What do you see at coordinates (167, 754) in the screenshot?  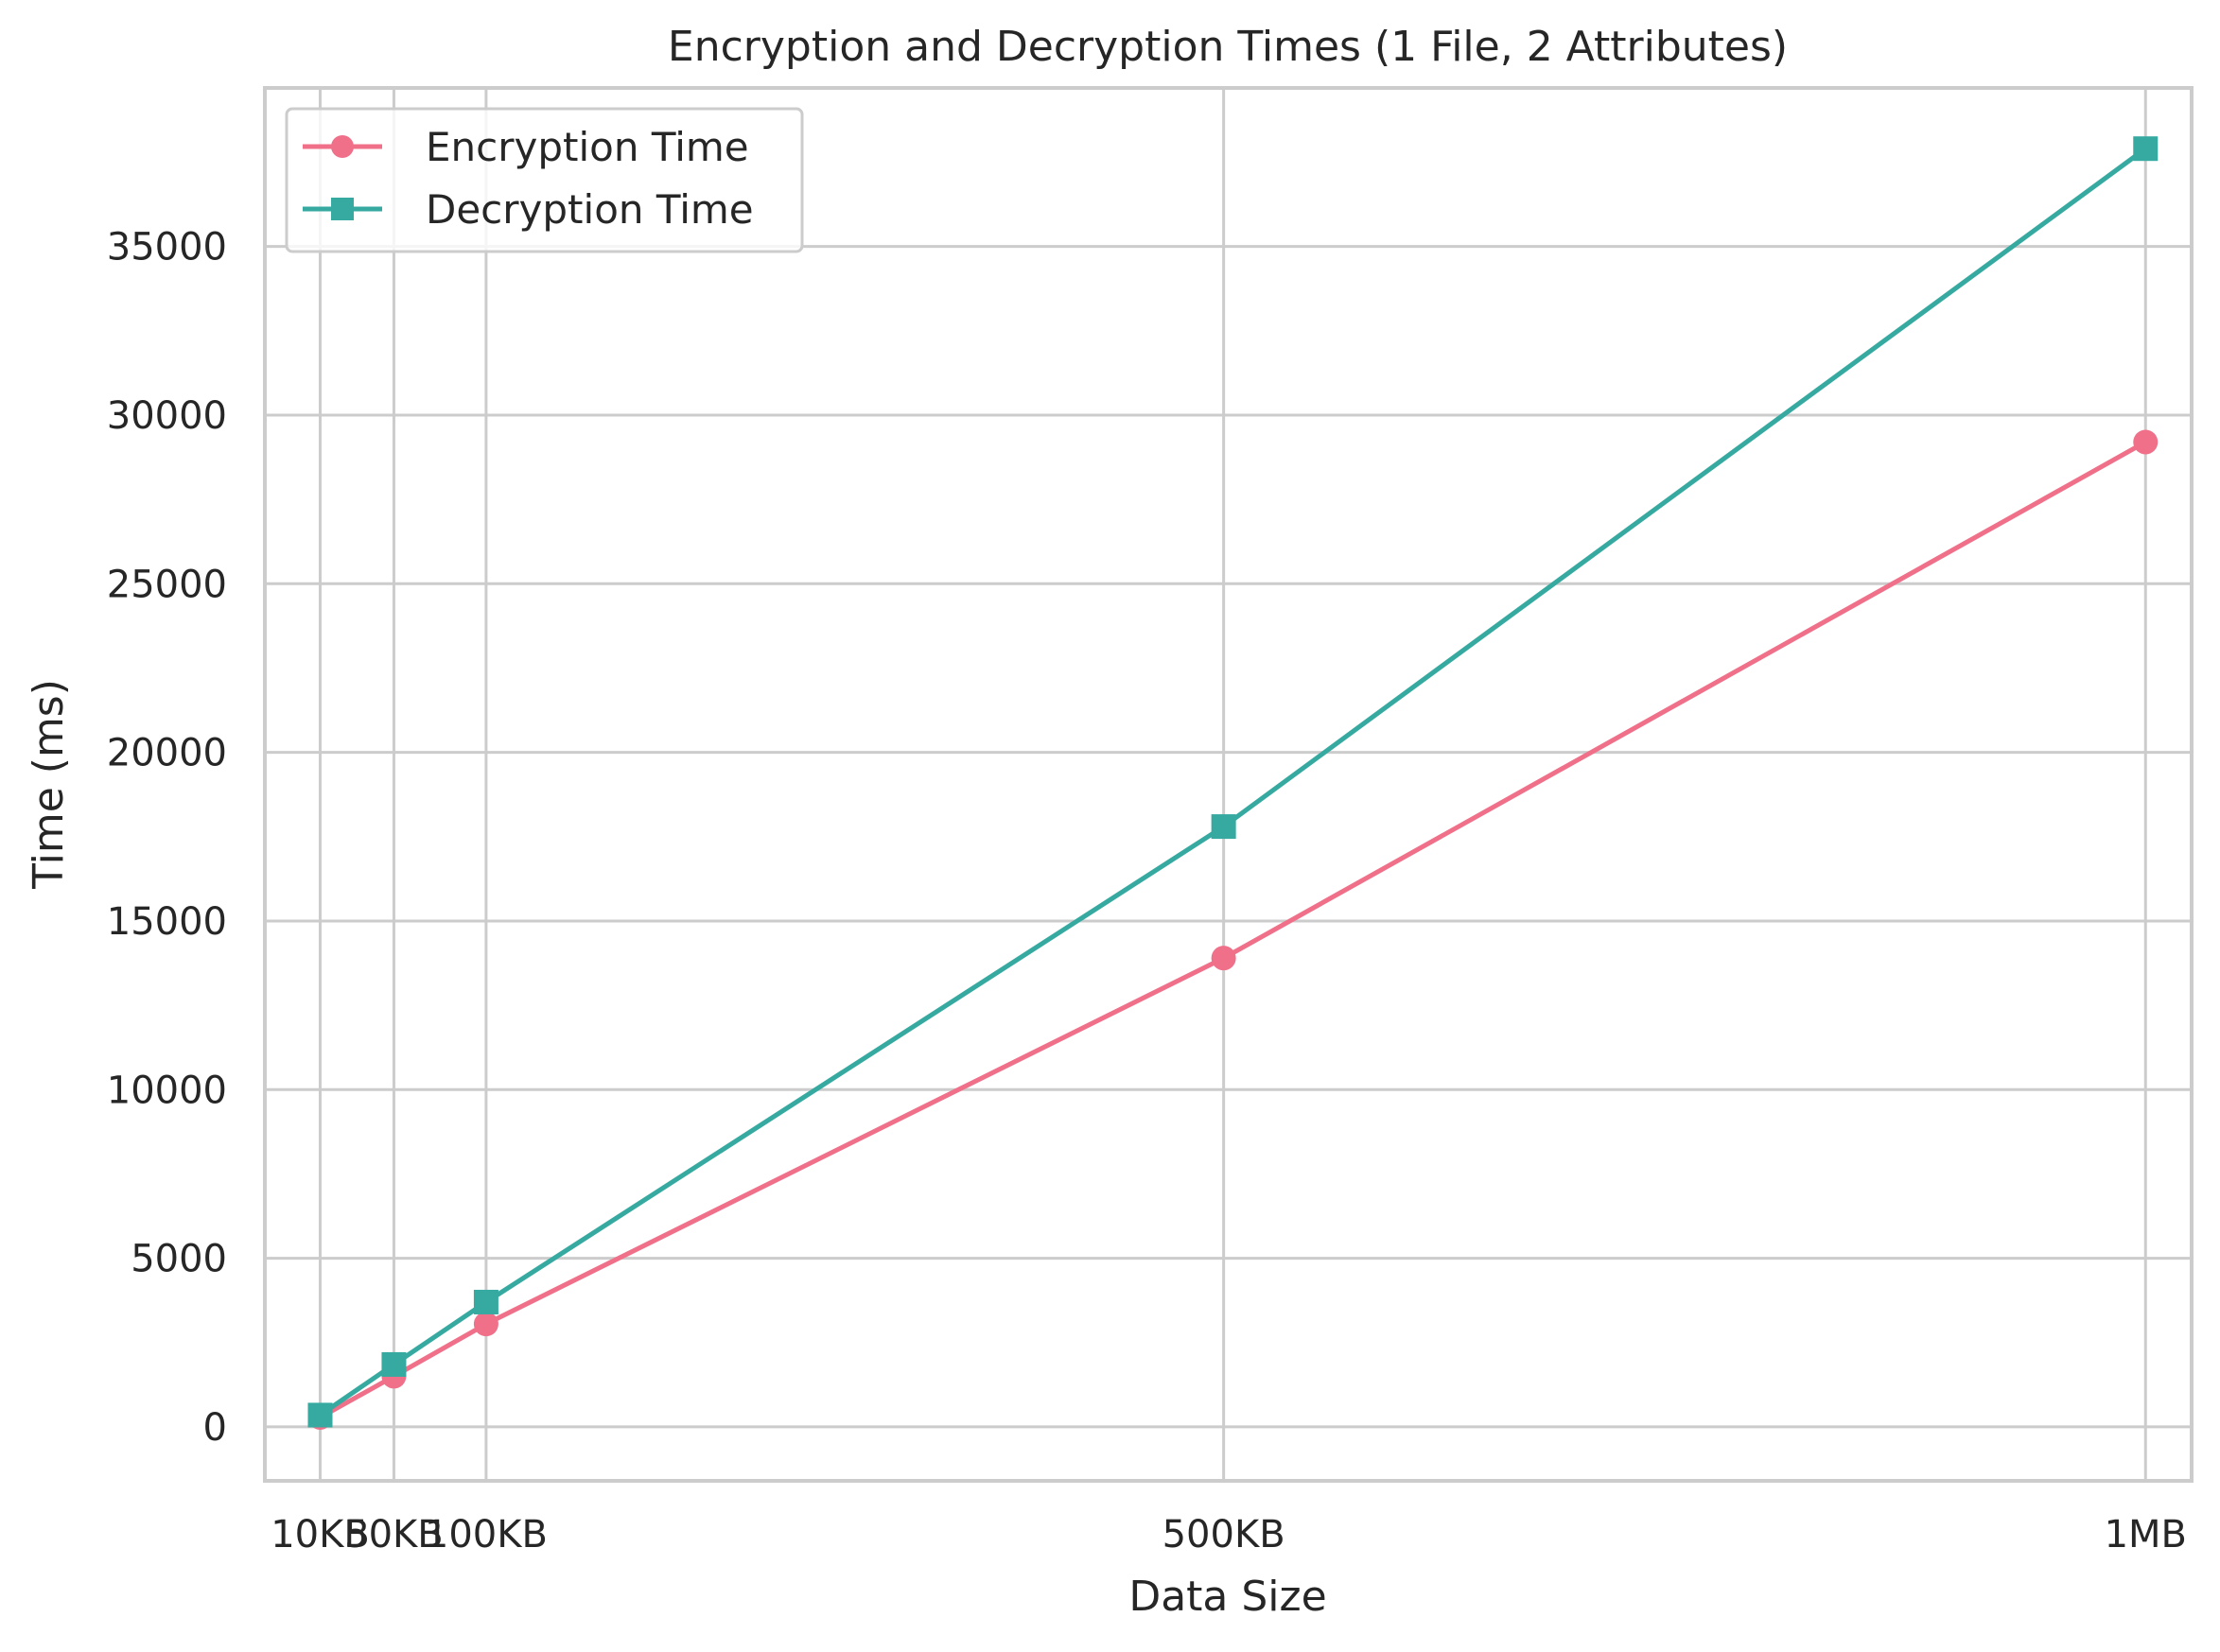 I see `y-tick-label-4: 20000` at bounding box center [167, 754].